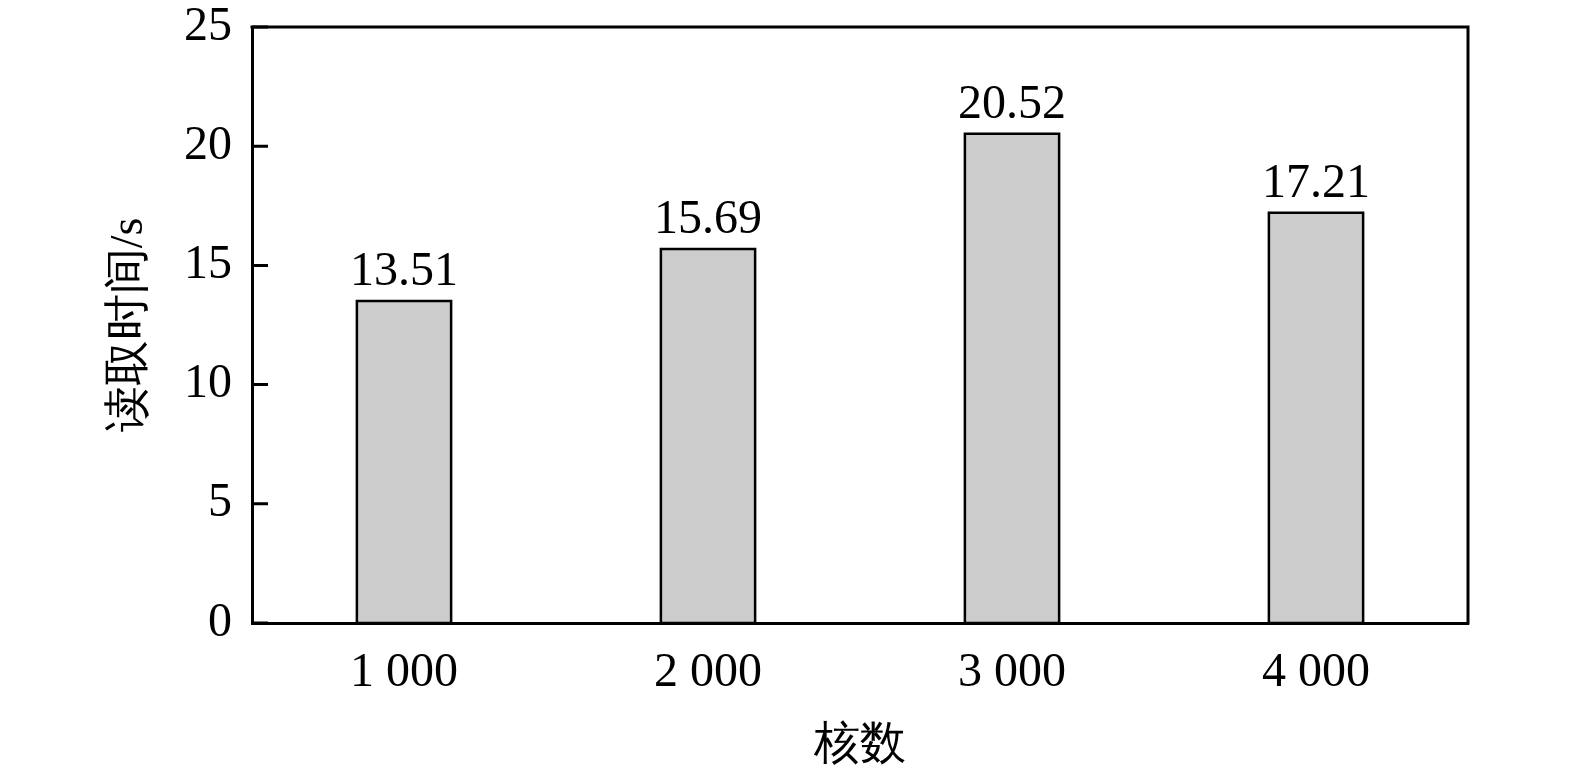 The image size is (1575, 771). Describe the element at coordinates (208, 262) in the screenshot. I see `y-tick-label: 15` at that location.